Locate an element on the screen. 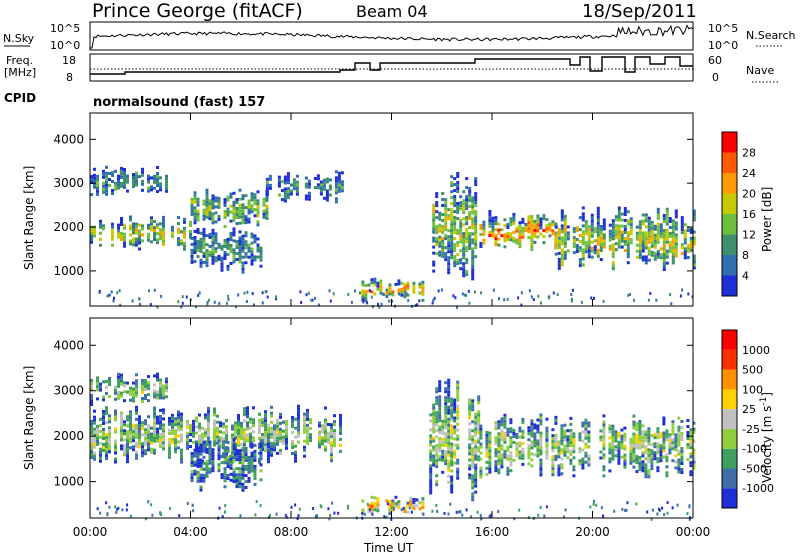  power-colorbar-label: Power [dB] is located at coordinates (767, 219).